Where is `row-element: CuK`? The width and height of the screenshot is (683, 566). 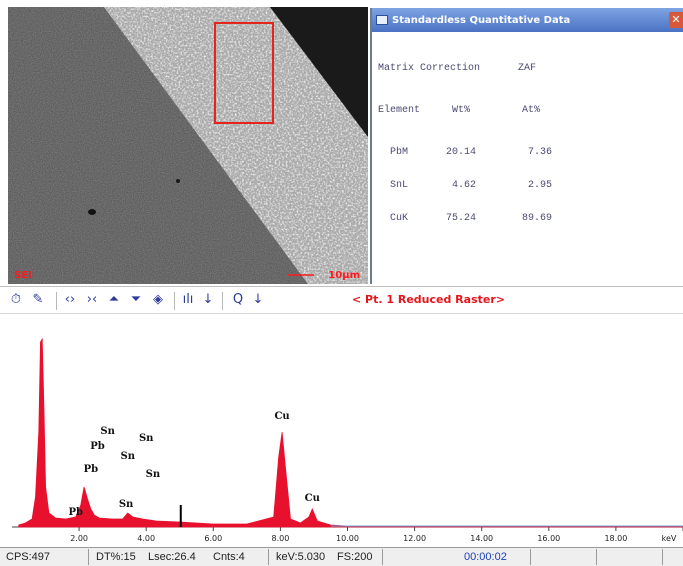 row-element: CuK is located at coordinates (399, 218).